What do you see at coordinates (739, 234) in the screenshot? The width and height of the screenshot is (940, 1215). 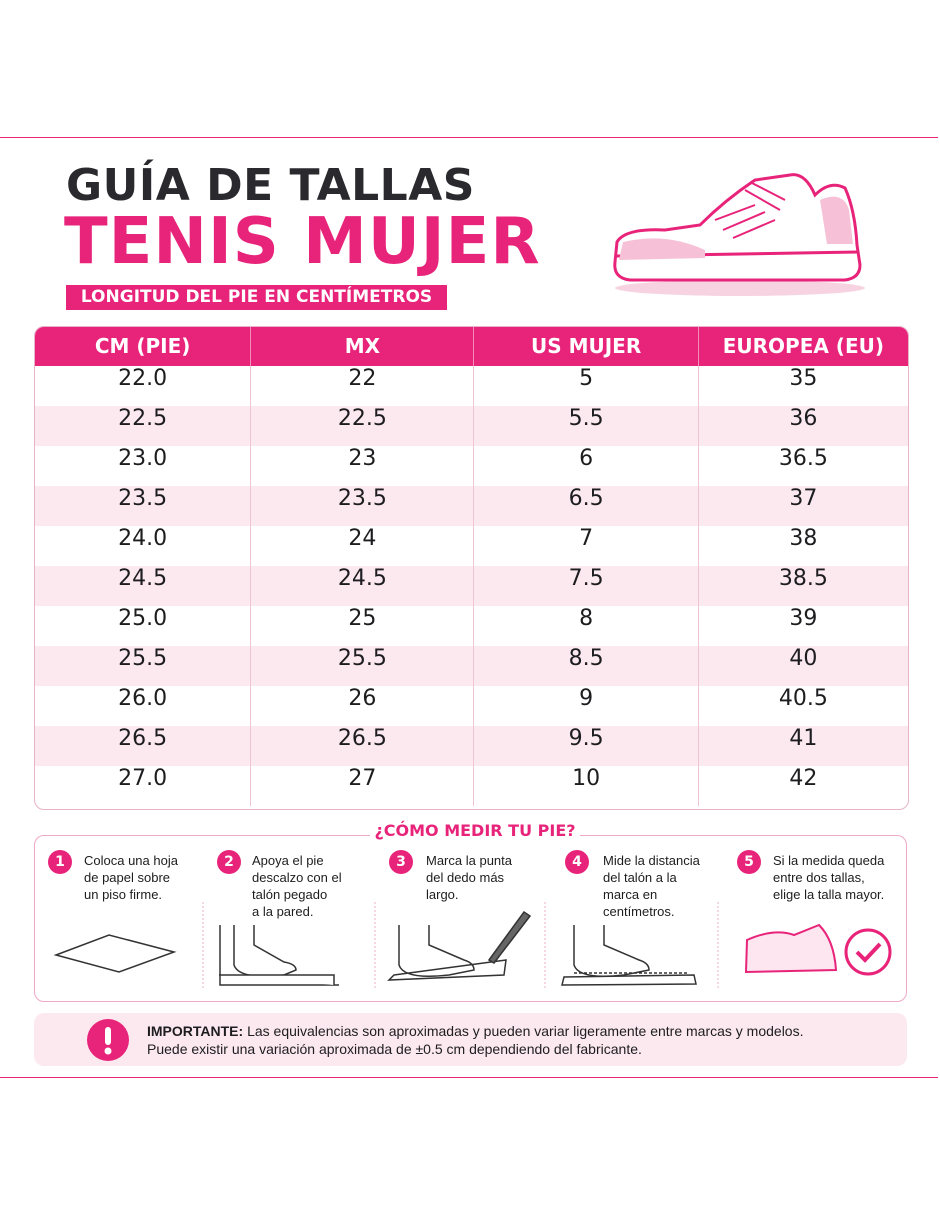 I see `shoe-illustration` at bounding box center [739, 234].